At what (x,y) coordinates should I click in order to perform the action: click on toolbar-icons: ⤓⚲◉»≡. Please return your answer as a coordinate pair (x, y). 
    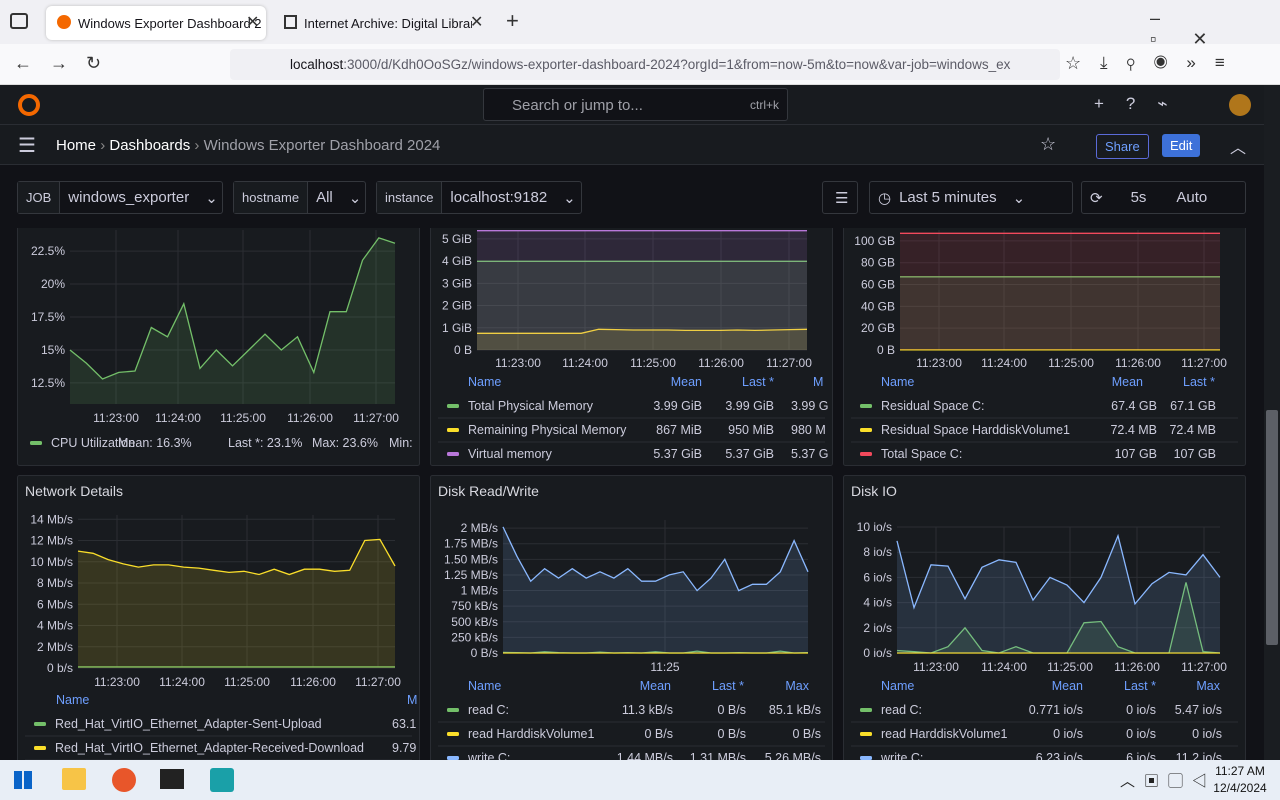
    Looking at the image, I should click on (1172, 62).